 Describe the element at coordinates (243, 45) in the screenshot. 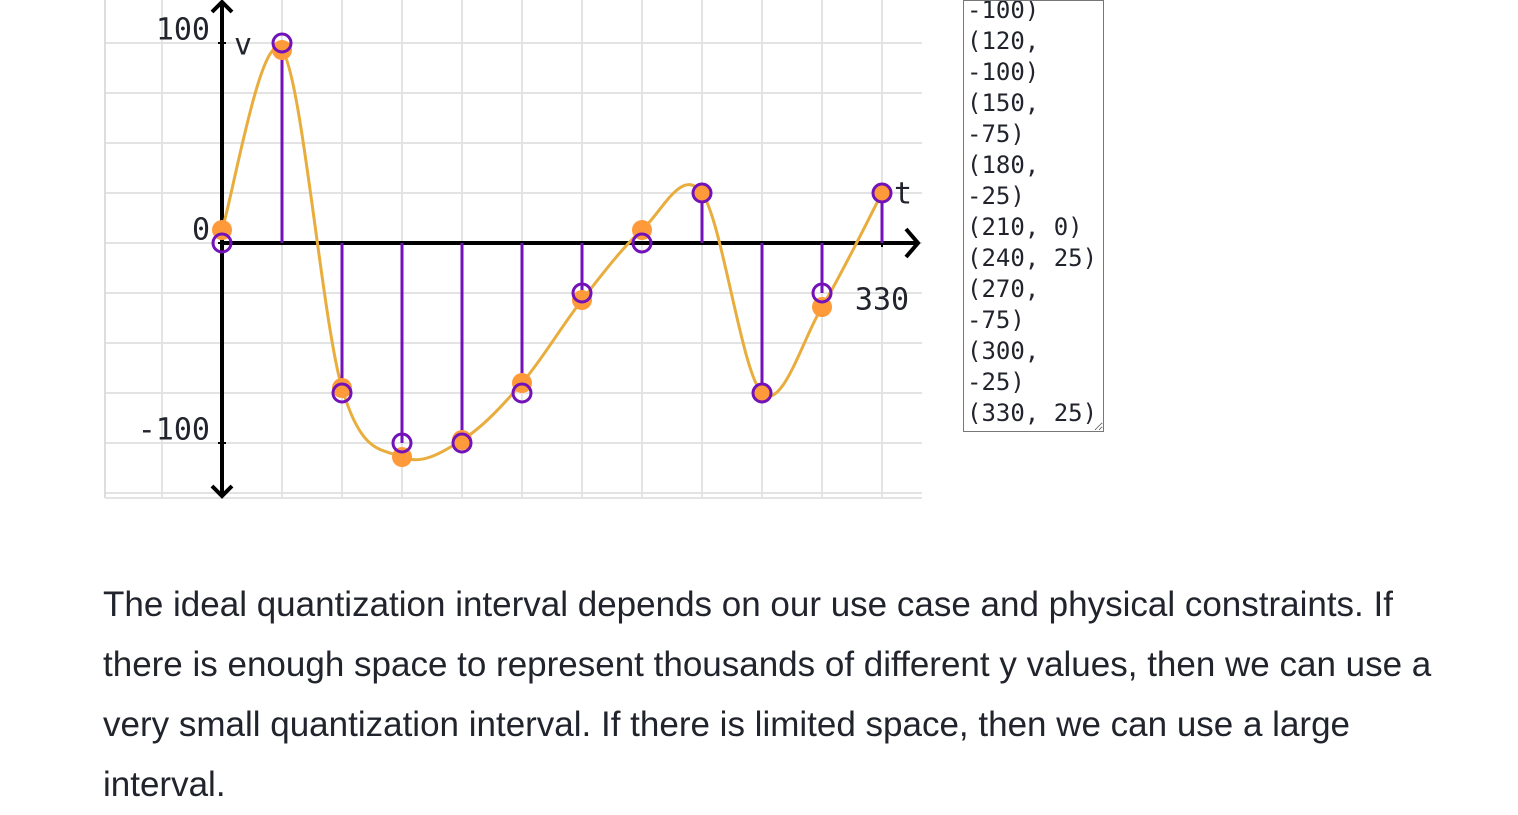

I see `y-axis-label: v` at that location.